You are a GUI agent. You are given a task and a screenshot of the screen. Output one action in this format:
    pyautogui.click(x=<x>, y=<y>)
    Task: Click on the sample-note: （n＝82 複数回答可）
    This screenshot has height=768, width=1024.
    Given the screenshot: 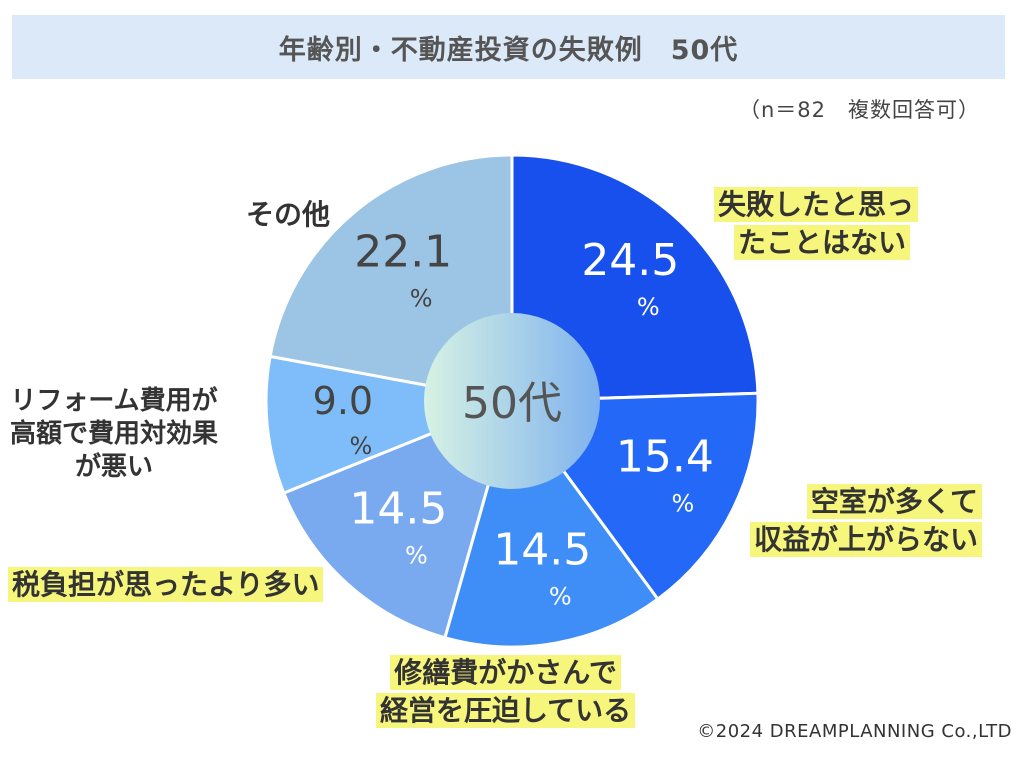 What is the action you would take?
    pyautogui.click(x=859, y=110)
    